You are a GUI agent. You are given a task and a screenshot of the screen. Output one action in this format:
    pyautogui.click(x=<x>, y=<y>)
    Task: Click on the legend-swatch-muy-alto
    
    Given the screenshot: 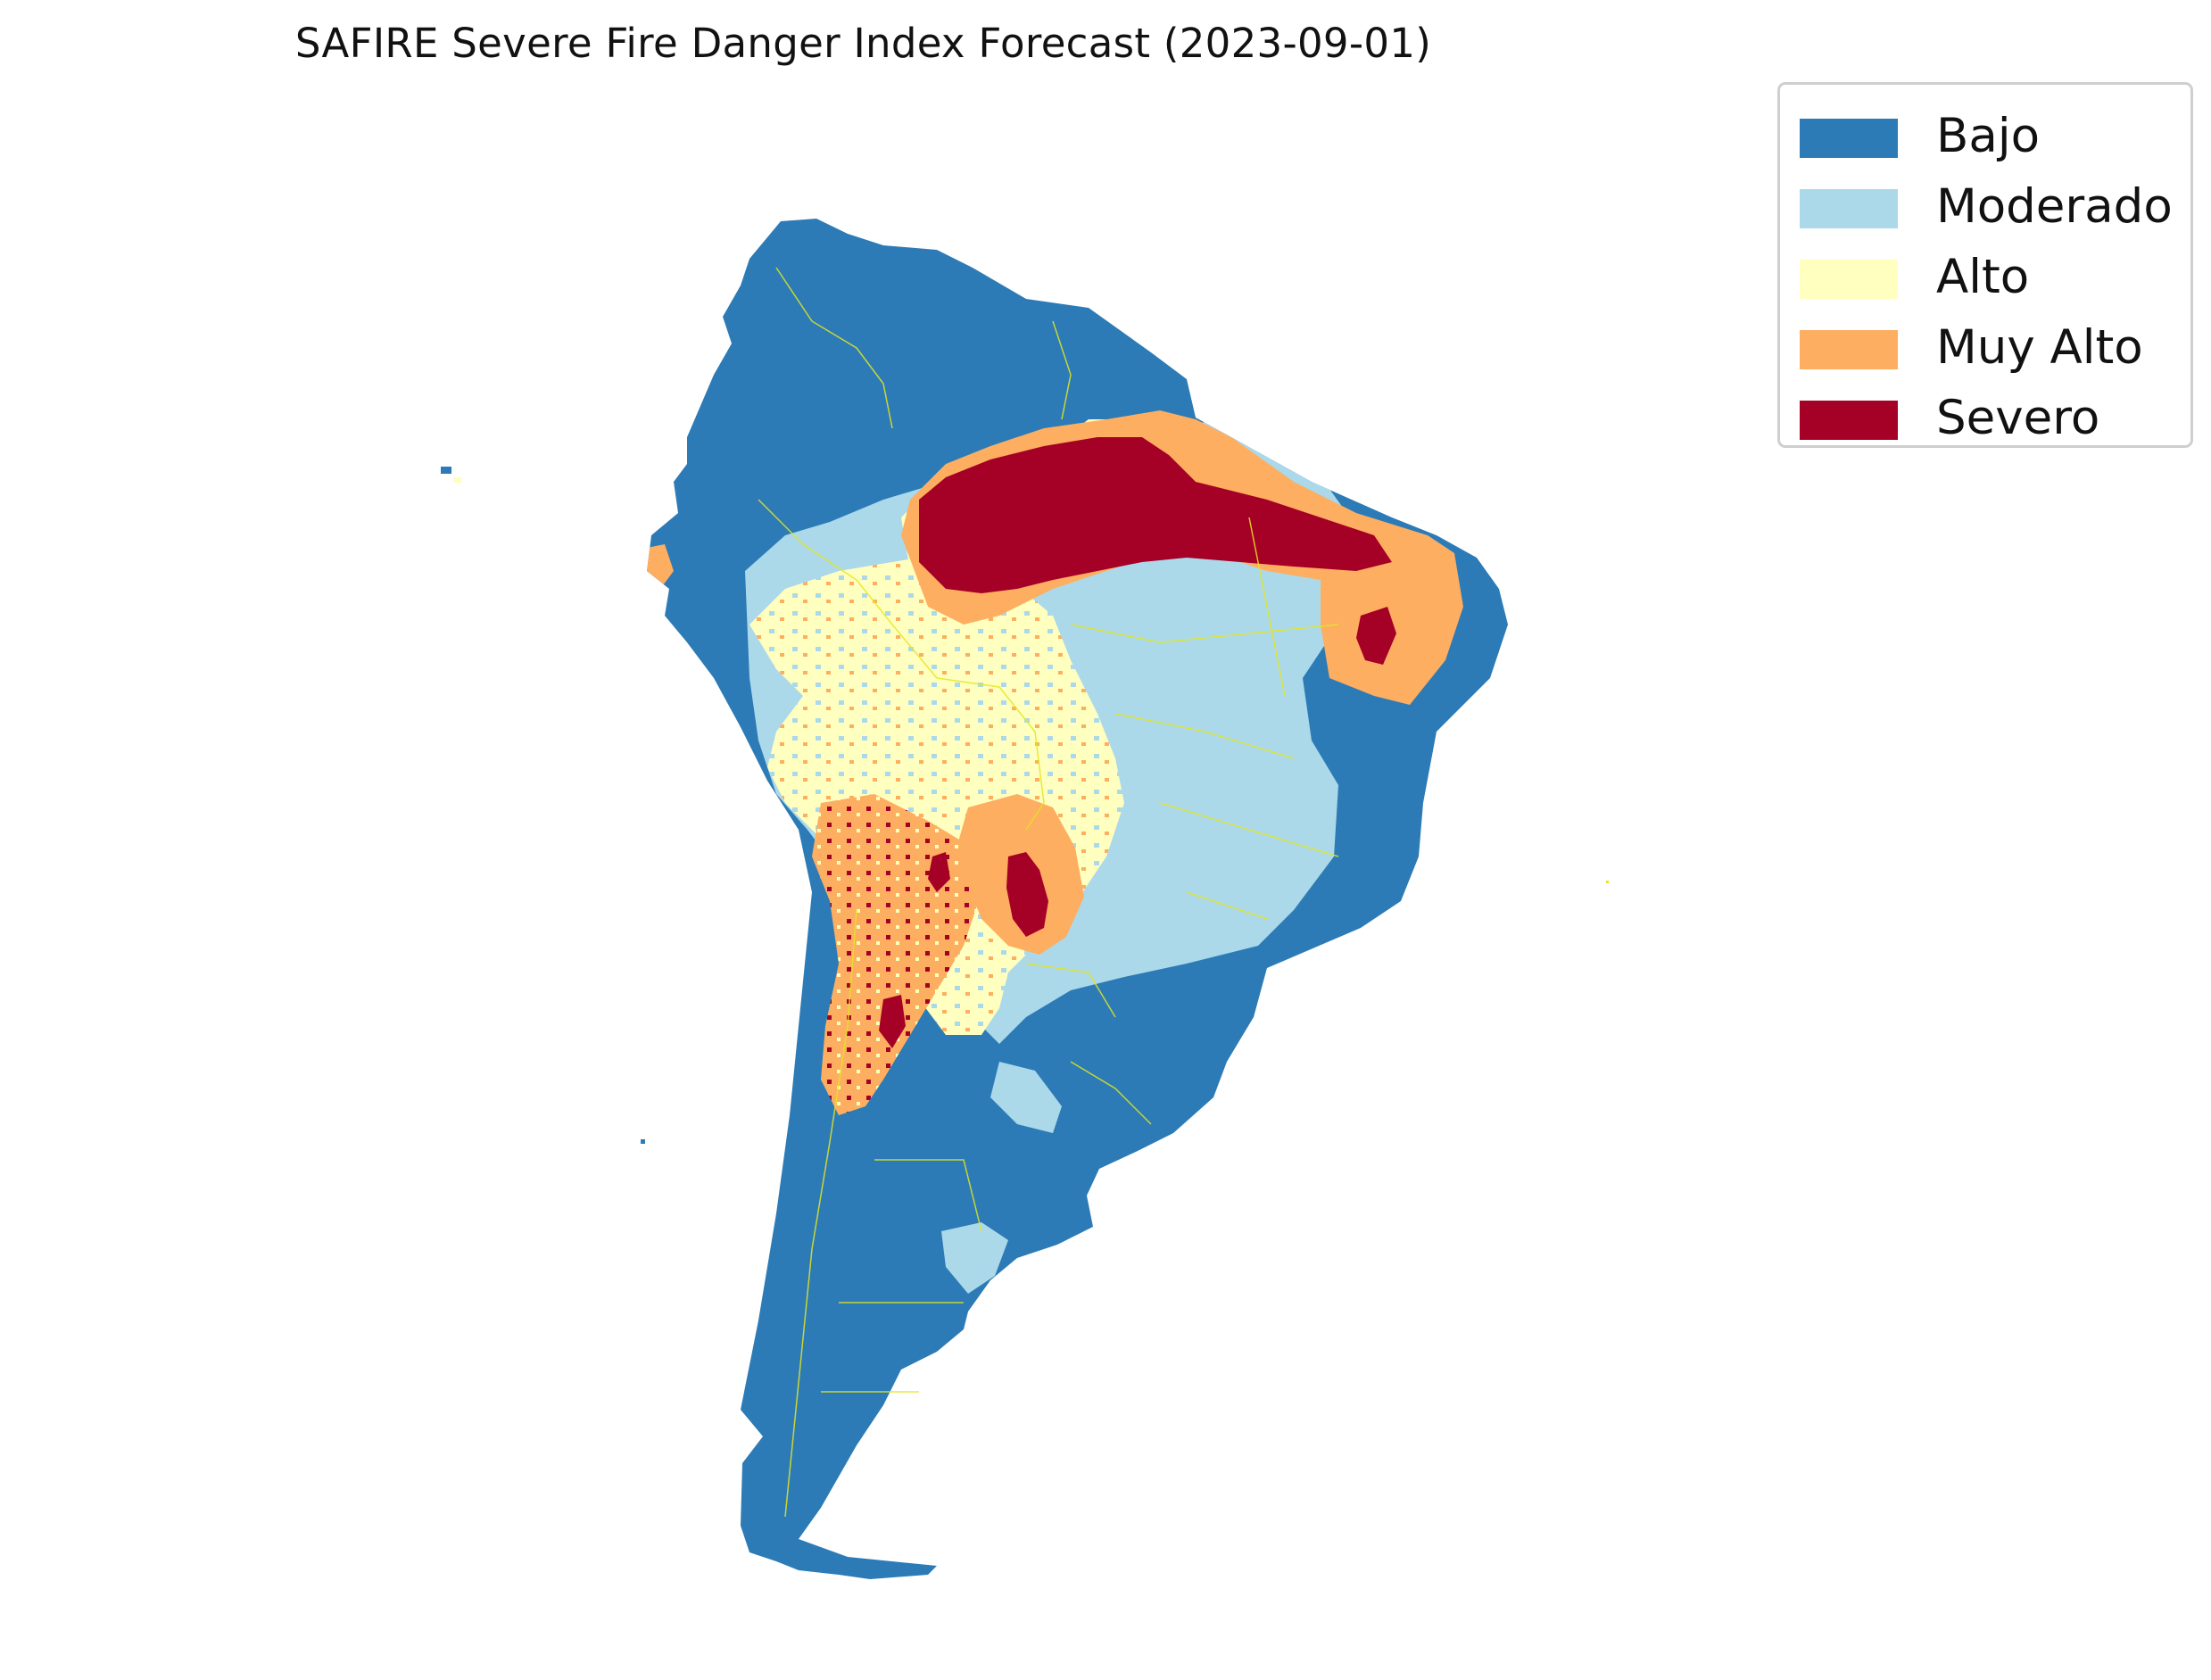 What is the action you would take?
    pyautogui.click(x=1849, y=349)
    